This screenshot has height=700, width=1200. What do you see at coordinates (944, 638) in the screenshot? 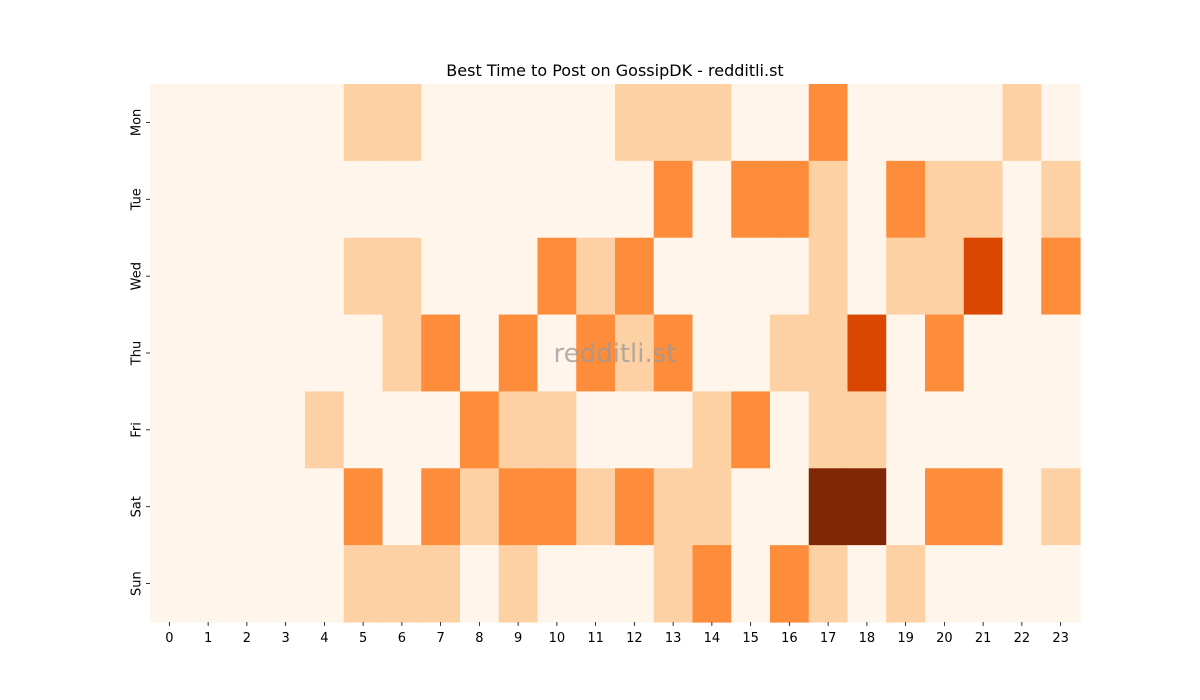
I see `x-tick-label: 20` at bounding box center [944, 638].